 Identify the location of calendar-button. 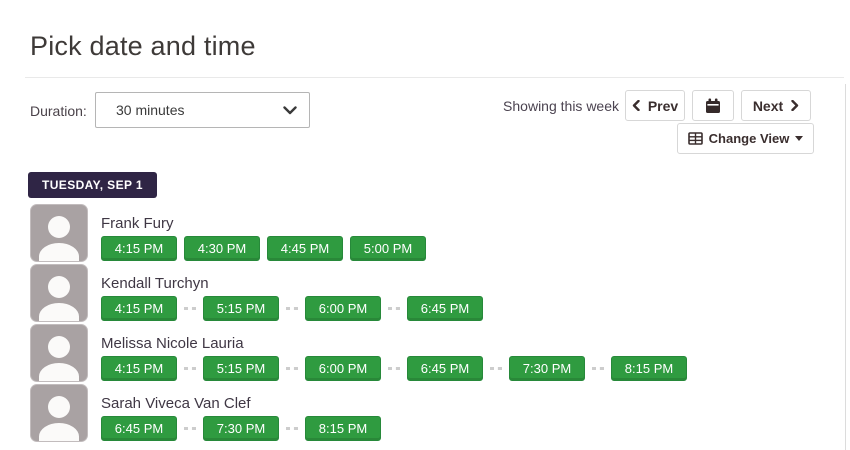
(713, 105).